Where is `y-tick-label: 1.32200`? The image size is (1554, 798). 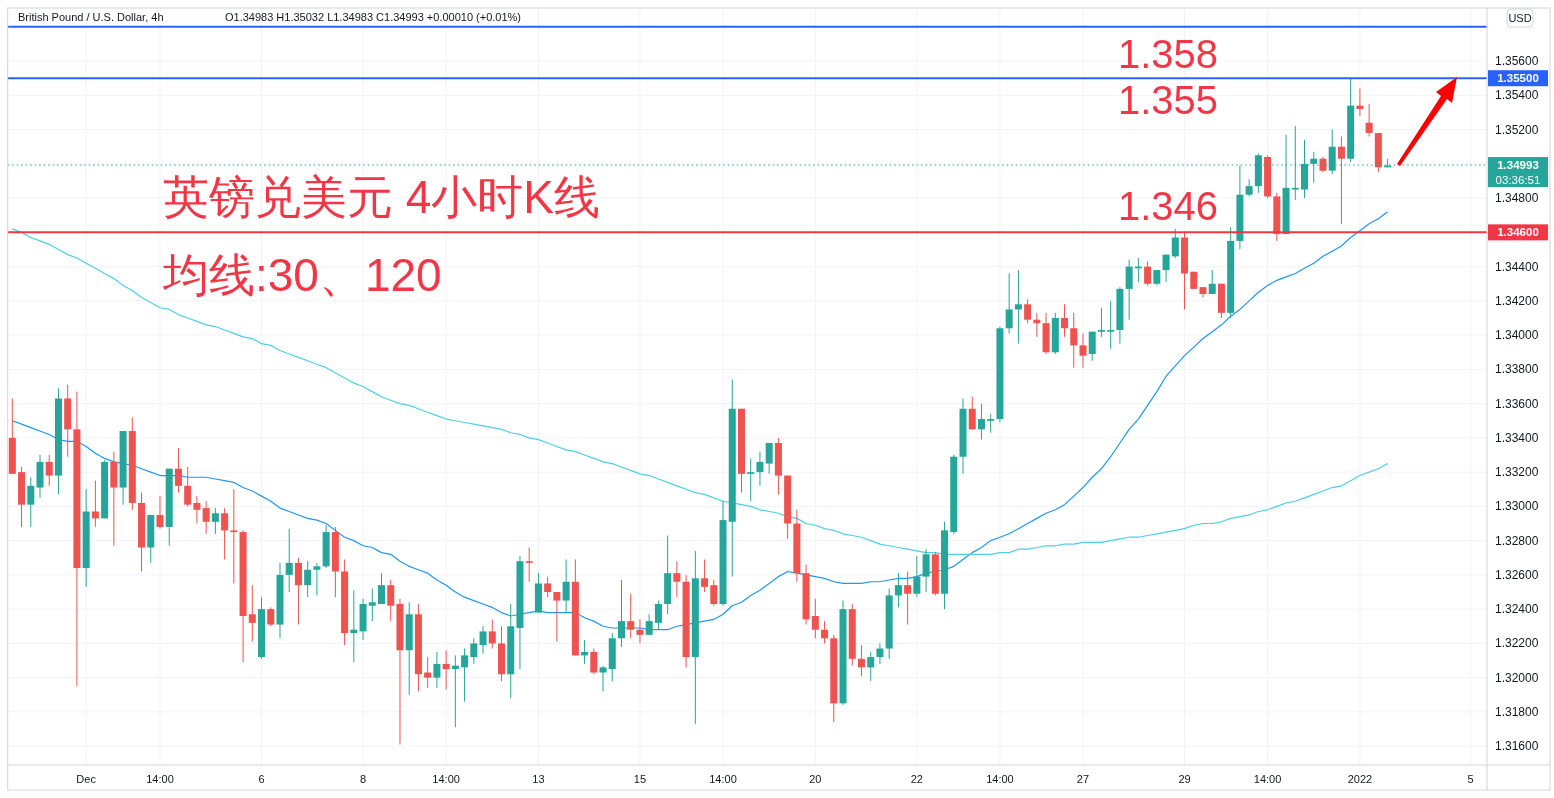
y-tick-label: 1.32200 is located at coordinates (1517, 643).